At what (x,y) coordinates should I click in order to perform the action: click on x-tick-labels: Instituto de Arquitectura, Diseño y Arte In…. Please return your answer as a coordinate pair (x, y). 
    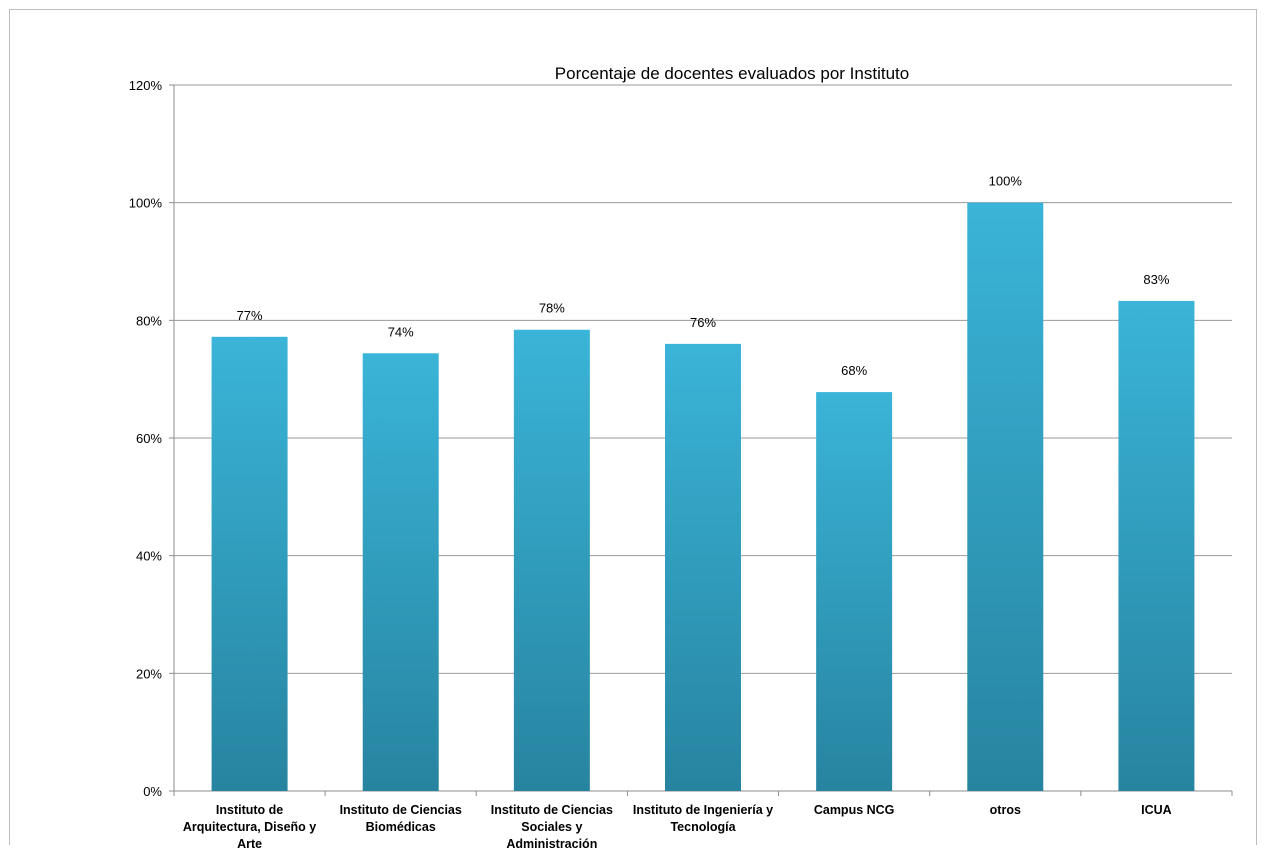
    Looking at the image, I should click on (677, 827).